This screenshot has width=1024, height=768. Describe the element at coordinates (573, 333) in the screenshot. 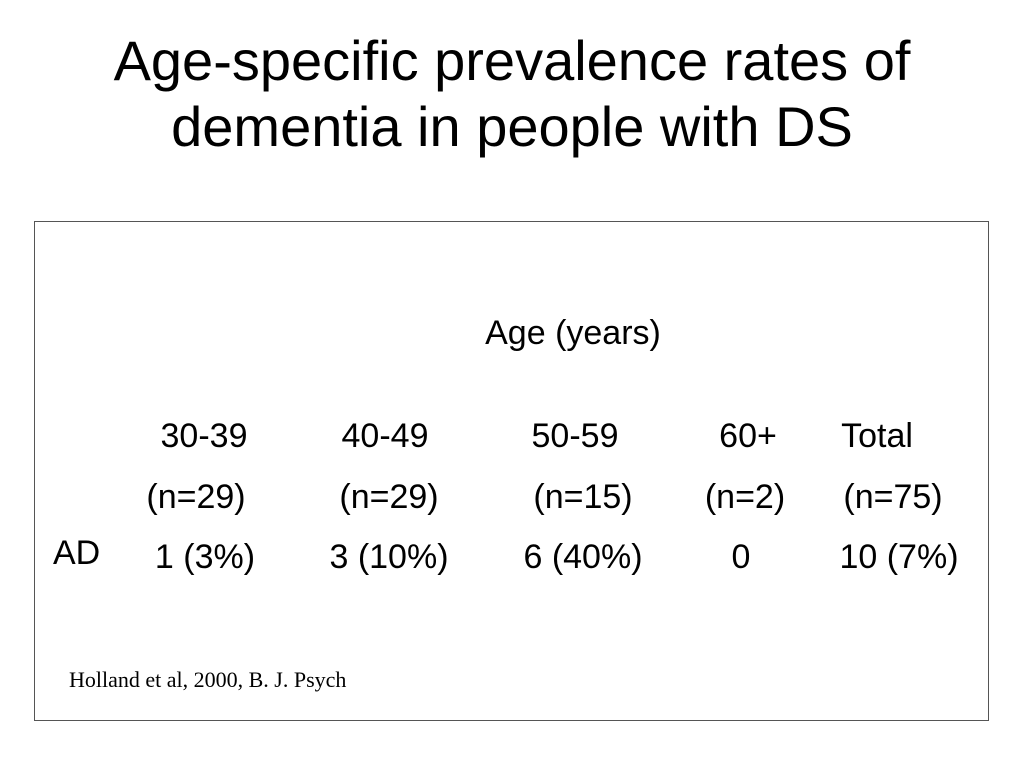

I see `age-group-header: Age (years)` at that location.